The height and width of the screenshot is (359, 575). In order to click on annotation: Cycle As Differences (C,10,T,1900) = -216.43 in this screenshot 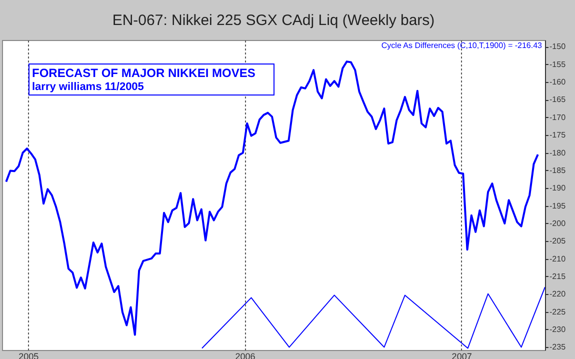, I will do `click(462, 45)`.